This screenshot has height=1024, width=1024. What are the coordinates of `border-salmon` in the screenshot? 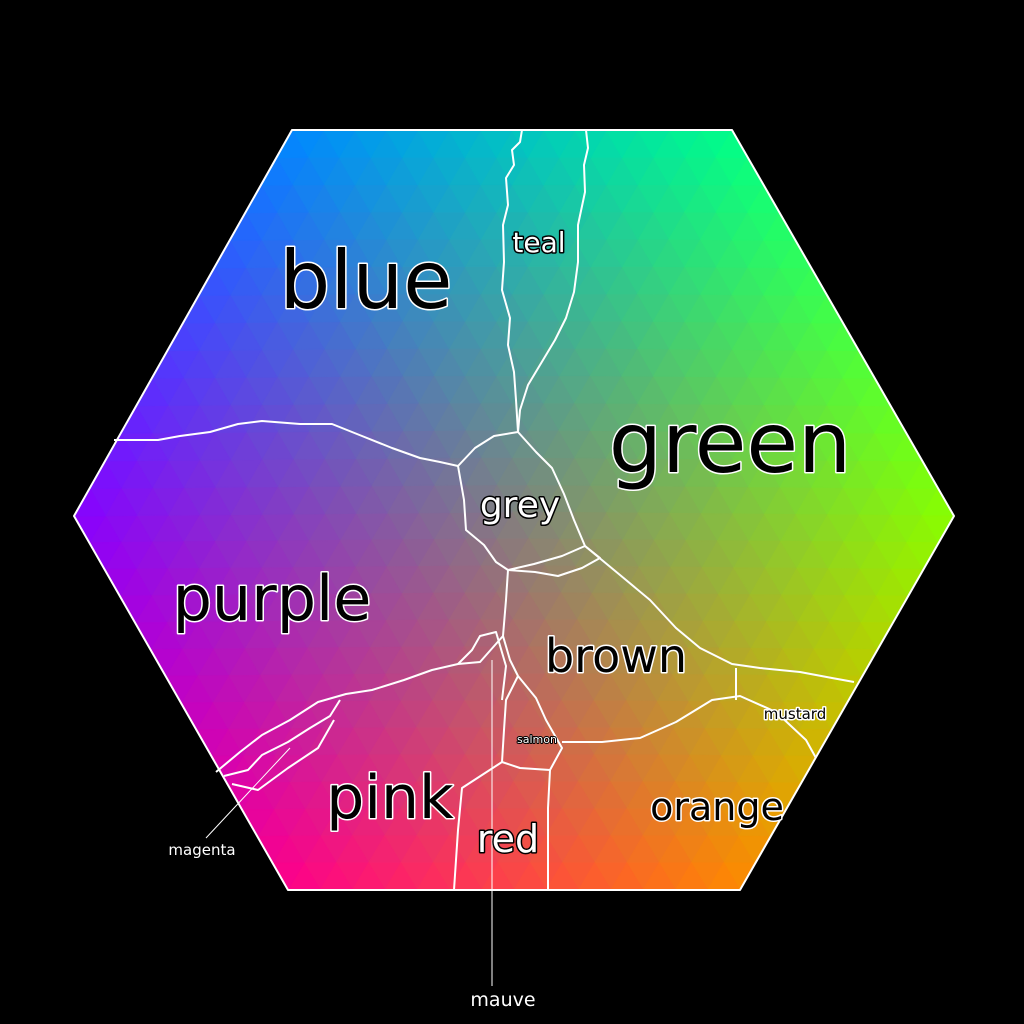 It's located at (532, 723).